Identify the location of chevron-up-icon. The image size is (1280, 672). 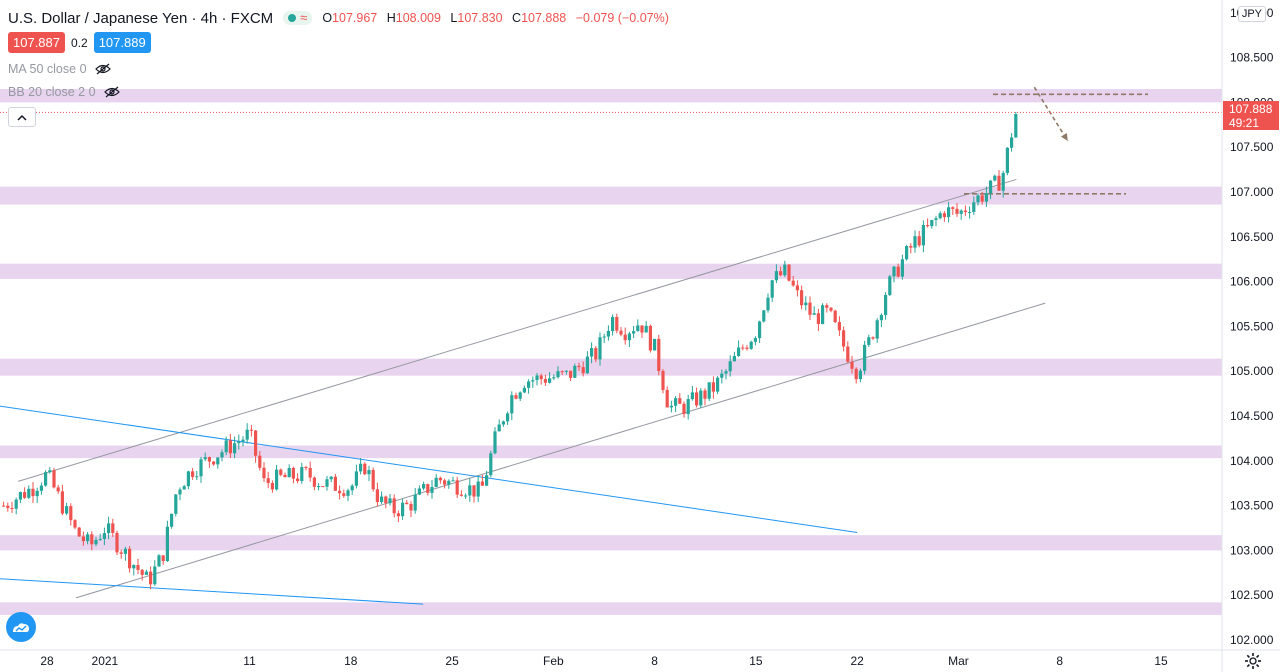
(22, 117).